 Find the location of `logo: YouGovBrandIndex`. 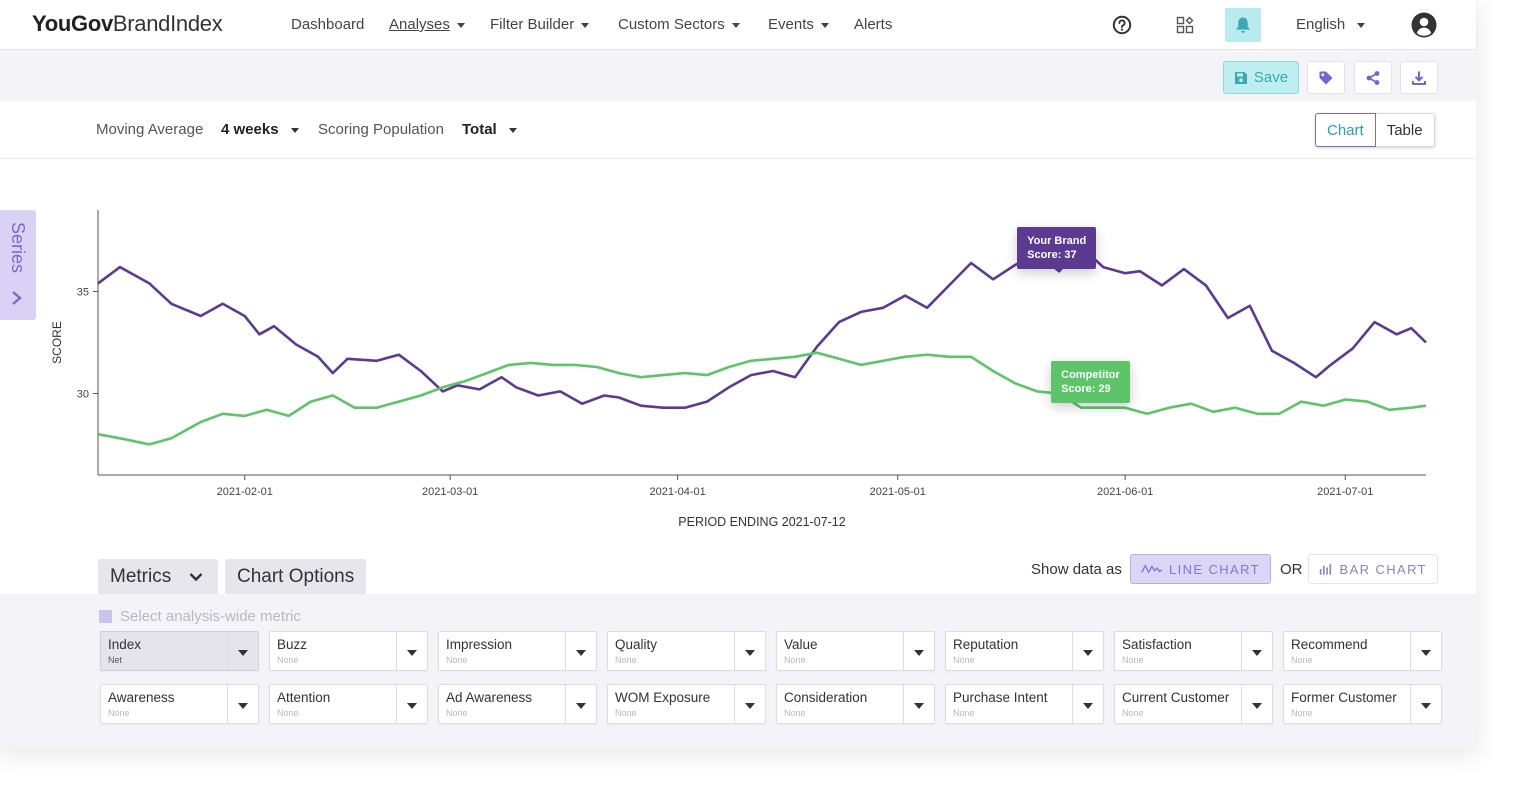

logo: YouGovBrandIndex is located at coordinates (127, 24).